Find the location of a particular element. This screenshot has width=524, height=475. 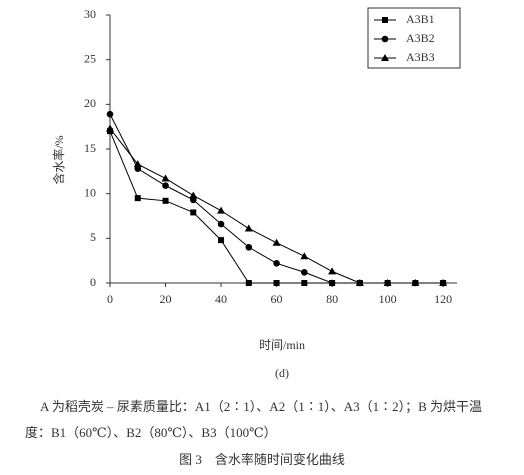

figure-caption: 图 3 含水率随时间变化曲线 is located at coordinates (262, 459).